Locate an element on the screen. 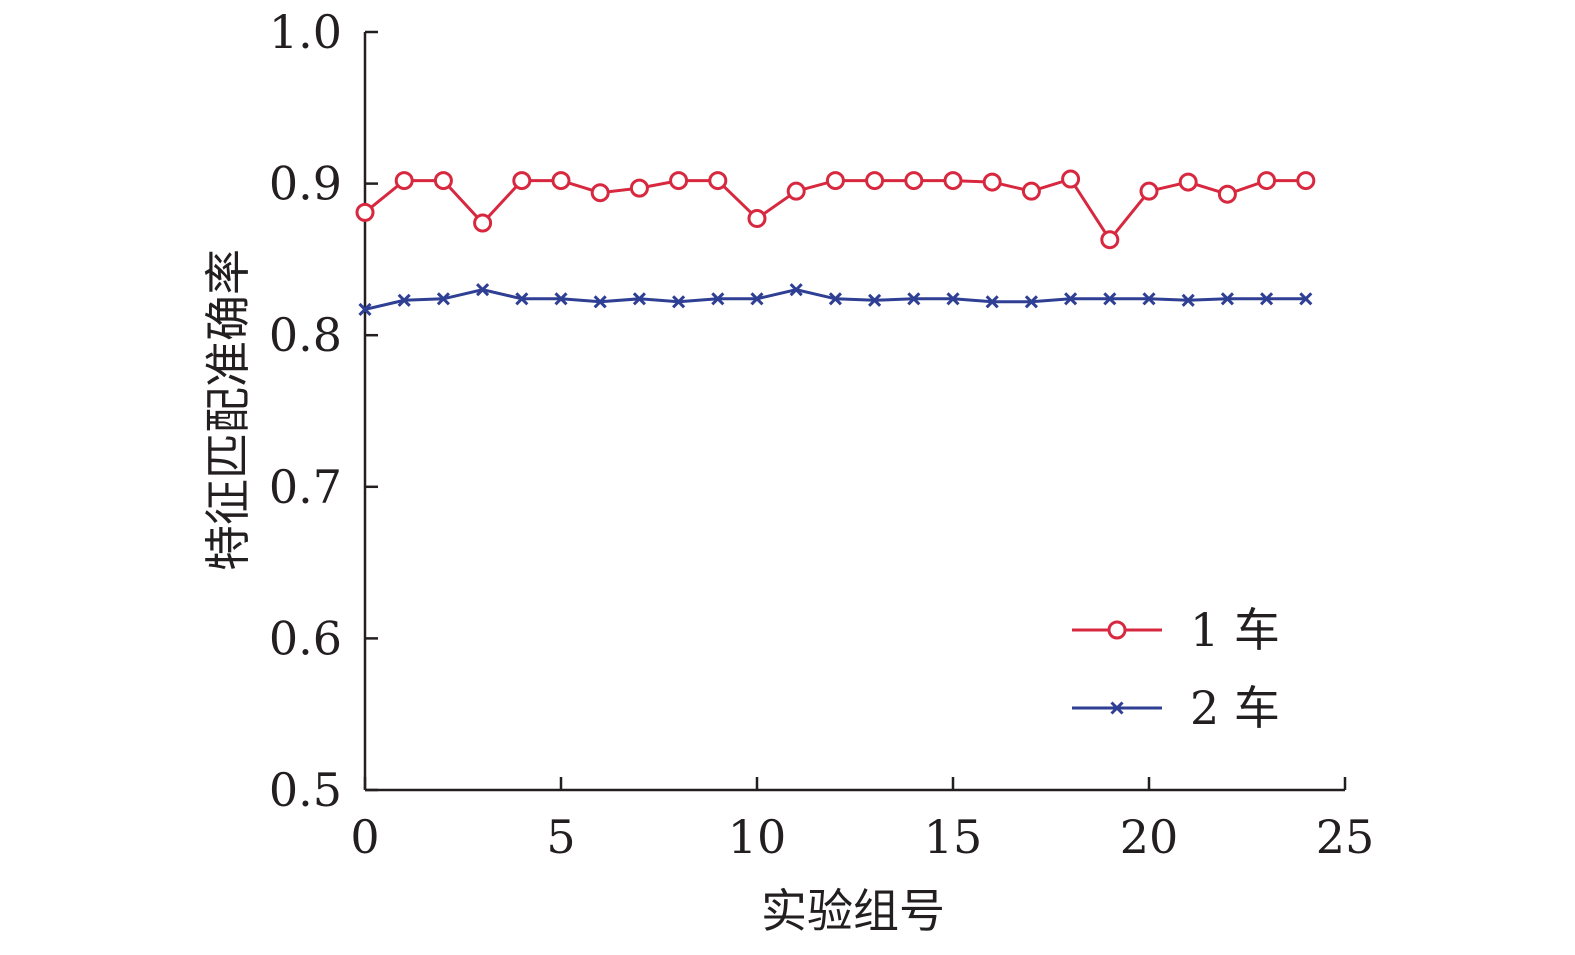  y-axis-label: 特征匹配准确率 is located at coordinates (228, 410).